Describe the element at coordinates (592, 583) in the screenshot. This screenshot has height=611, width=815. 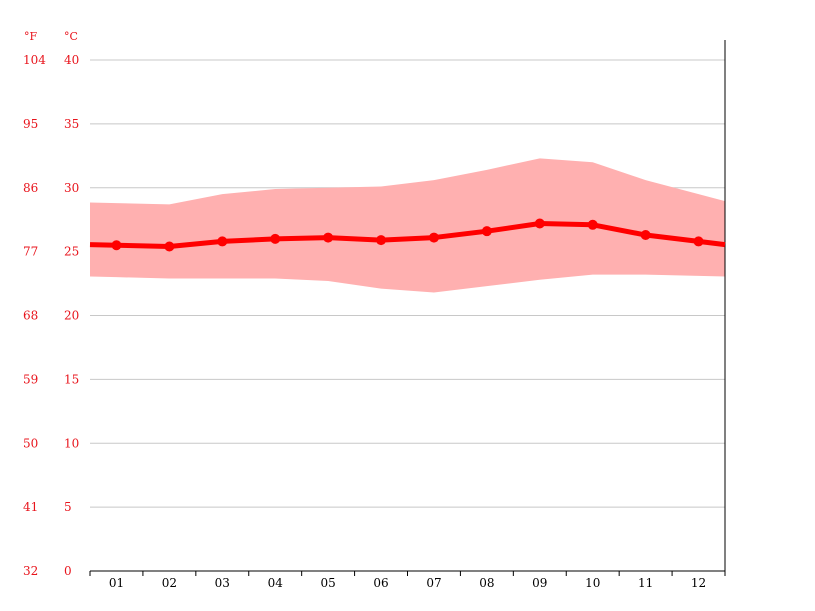
I see `x-tick-label: 10` at that location.